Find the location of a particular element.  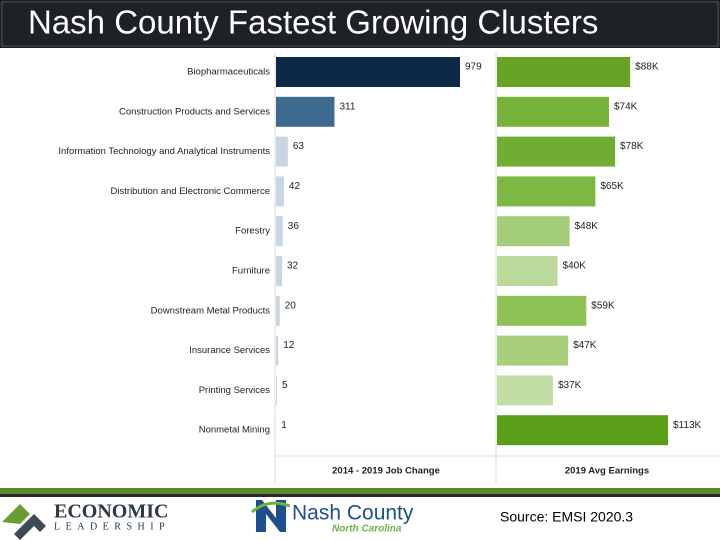

value-label: $47K is located at coordinates (585, 345).